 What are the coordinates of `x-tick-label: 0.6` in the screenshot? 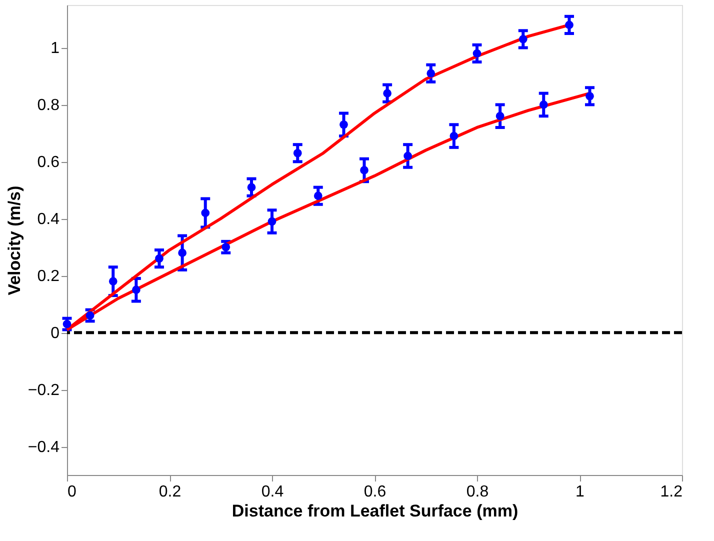 It's located at (375, 492).